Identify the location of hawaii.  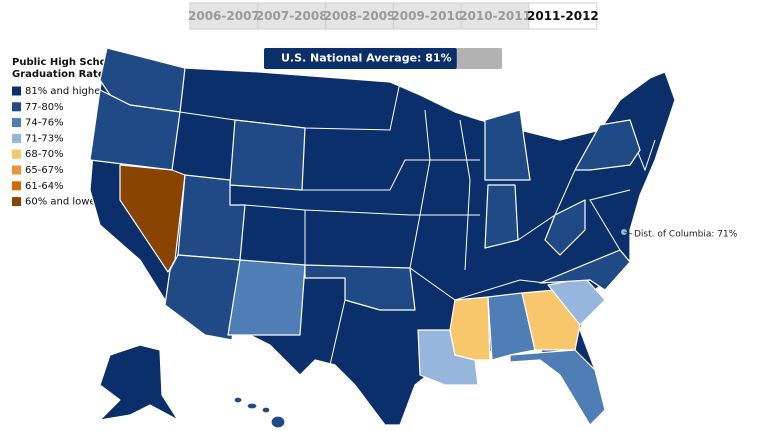
(259, 412).